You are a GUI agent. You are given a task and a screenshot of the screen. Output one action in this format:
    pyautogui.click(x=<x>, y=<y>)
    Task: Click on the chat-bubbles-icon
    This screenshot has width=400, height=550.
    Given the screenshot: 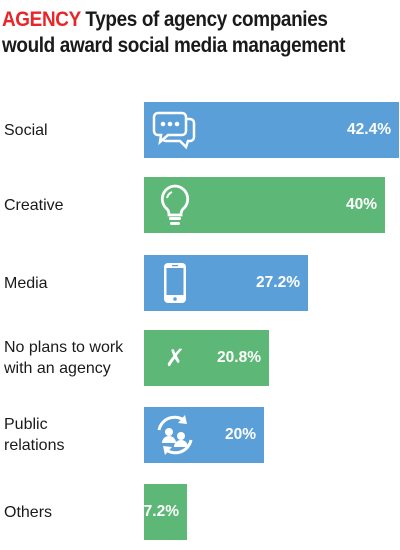 What is the action you would take?
    pyautogui.click(x=175, y=130)
    